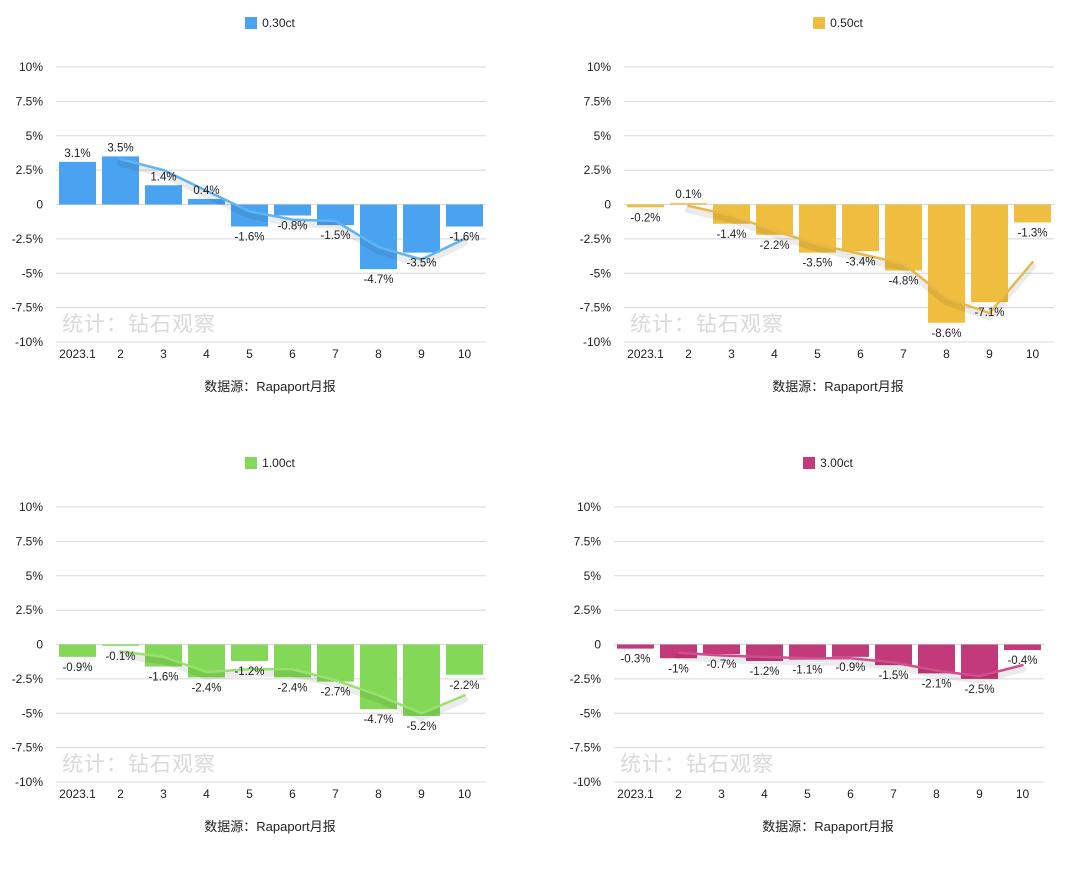 Image resolution: width=1080 pixels, height=870 pixels. What do you see at coordinates (249, 672) in the screenshot?
I see `data-label: -1.2%` at bounding box center [249, 672].